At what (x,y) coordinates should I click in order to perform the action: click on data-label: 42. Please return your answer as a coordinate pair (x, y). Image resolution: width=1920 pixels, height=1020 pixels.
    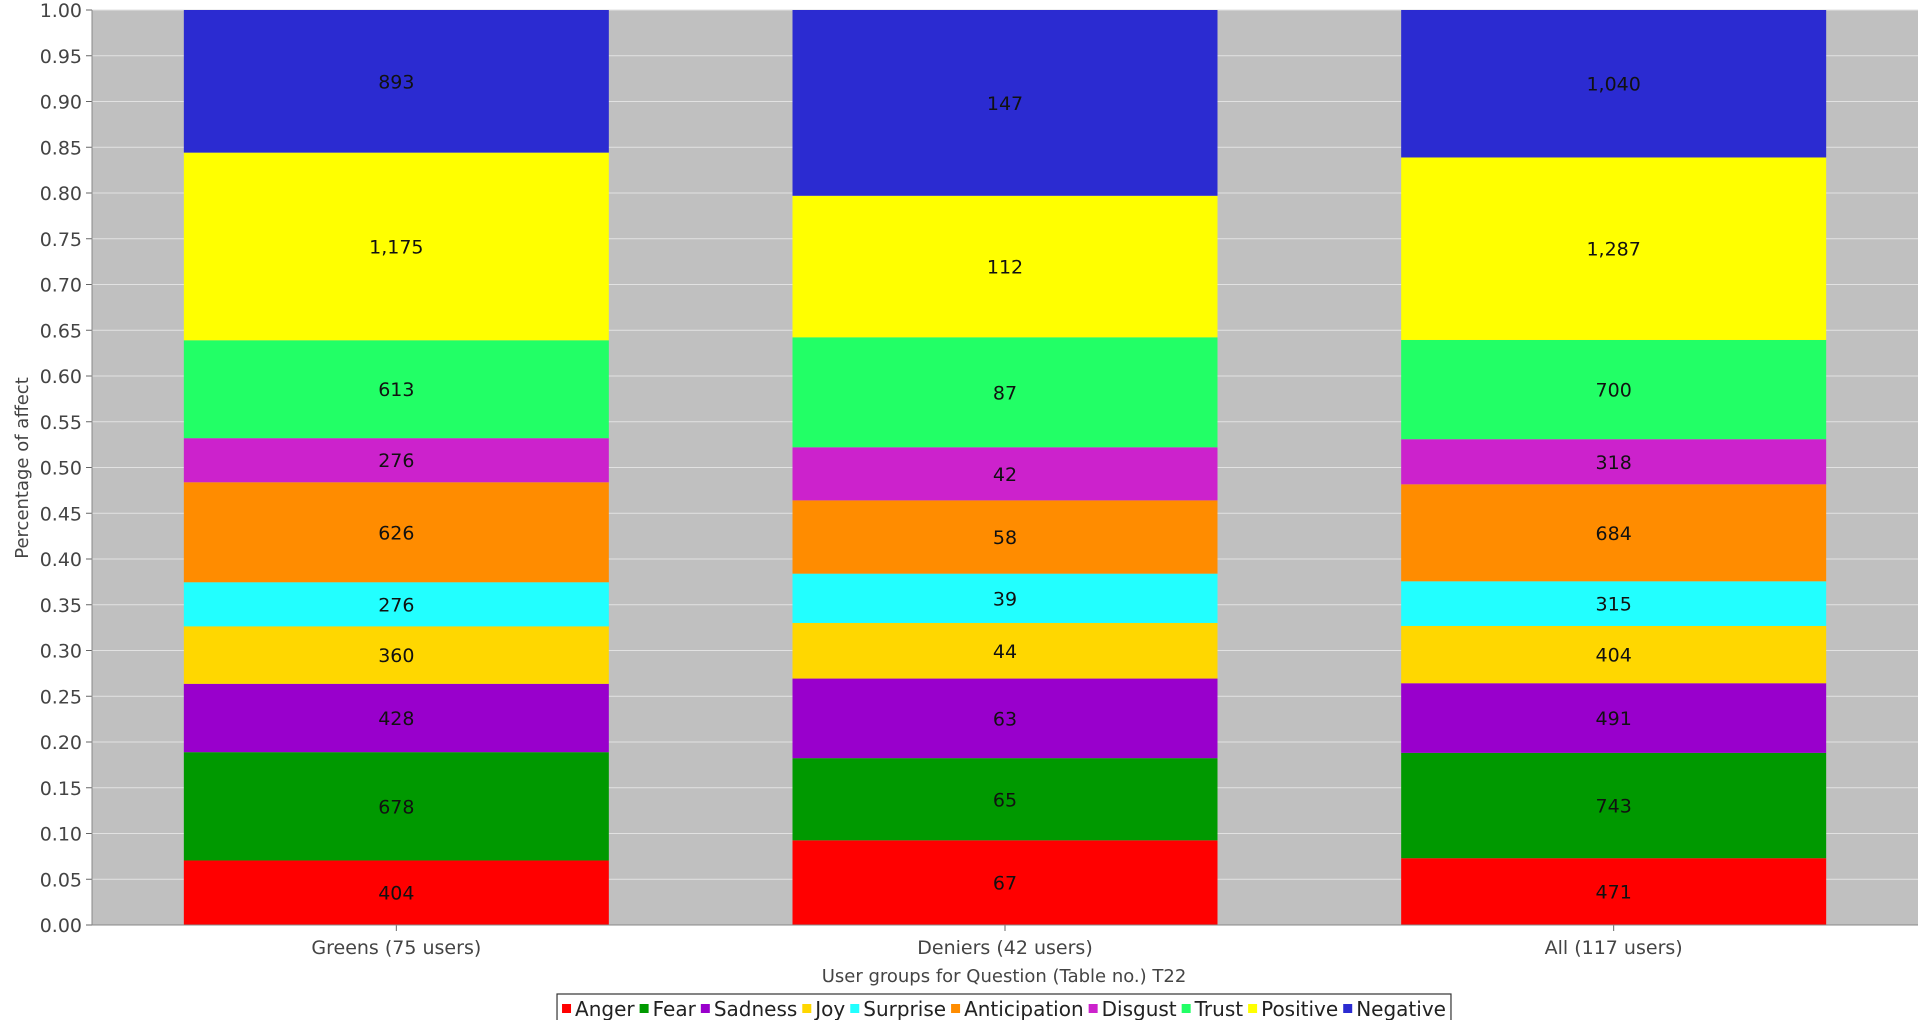
    Looking at the image, I should click on (1005, 475).